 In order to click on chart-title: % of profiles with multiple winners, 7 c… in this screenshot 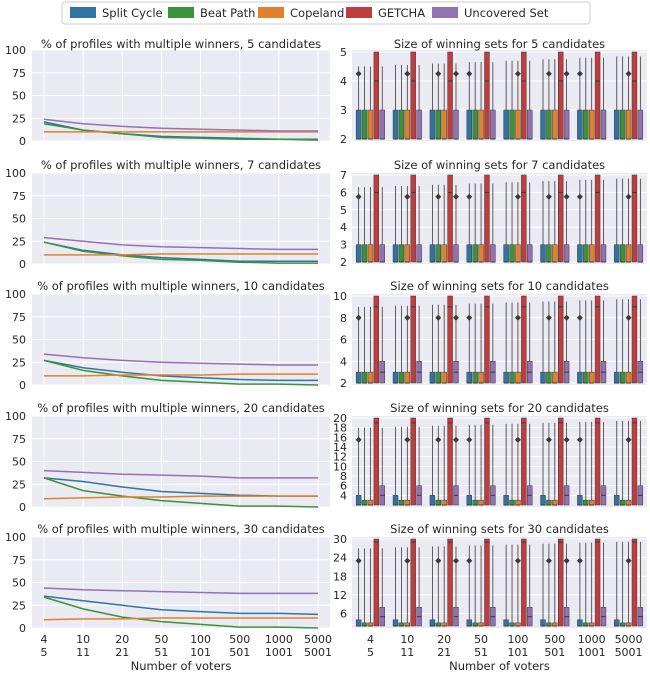, I will do `click(181, 165)`.